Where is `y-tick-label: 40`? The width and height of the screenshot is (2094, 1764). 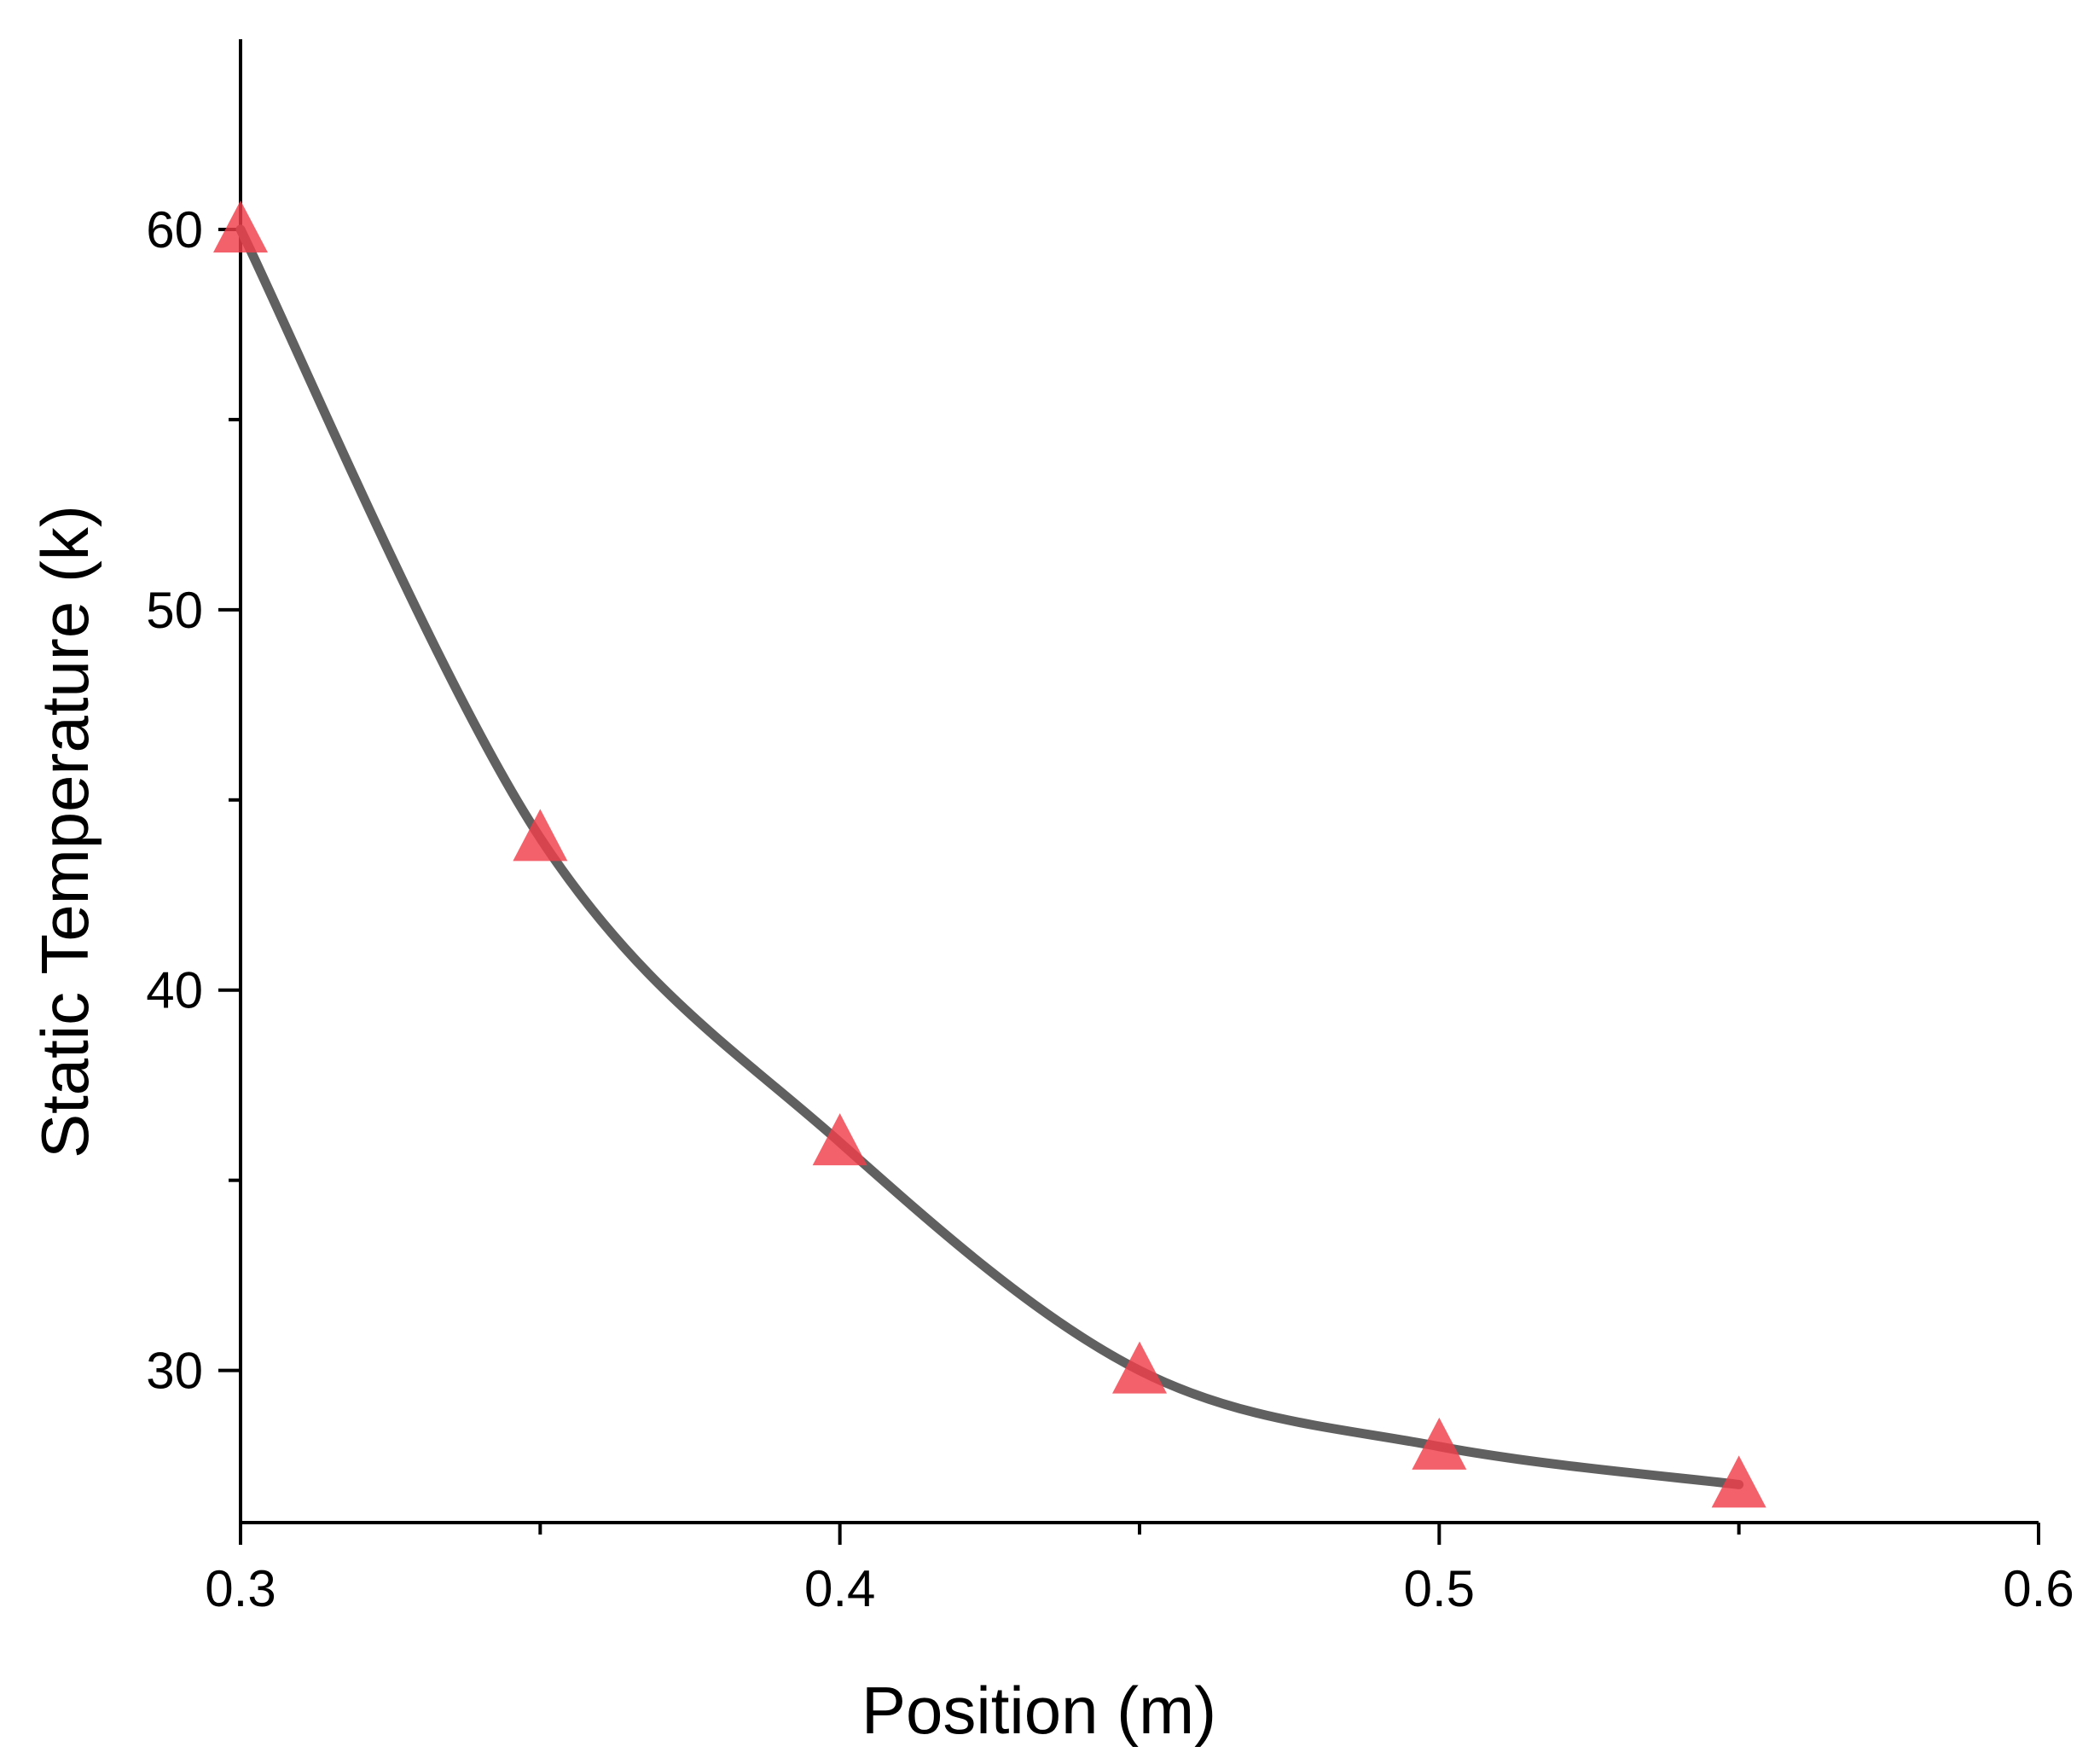 y-tick-label: 40 is located at coordinates (174, 990).